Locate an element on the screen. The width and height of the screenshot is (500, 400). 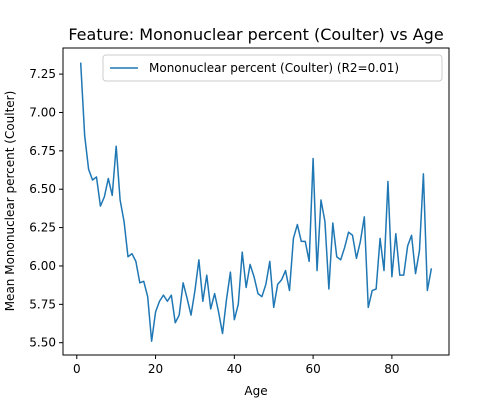
x-tick-label: 80 is located at coordinates (391, 369).